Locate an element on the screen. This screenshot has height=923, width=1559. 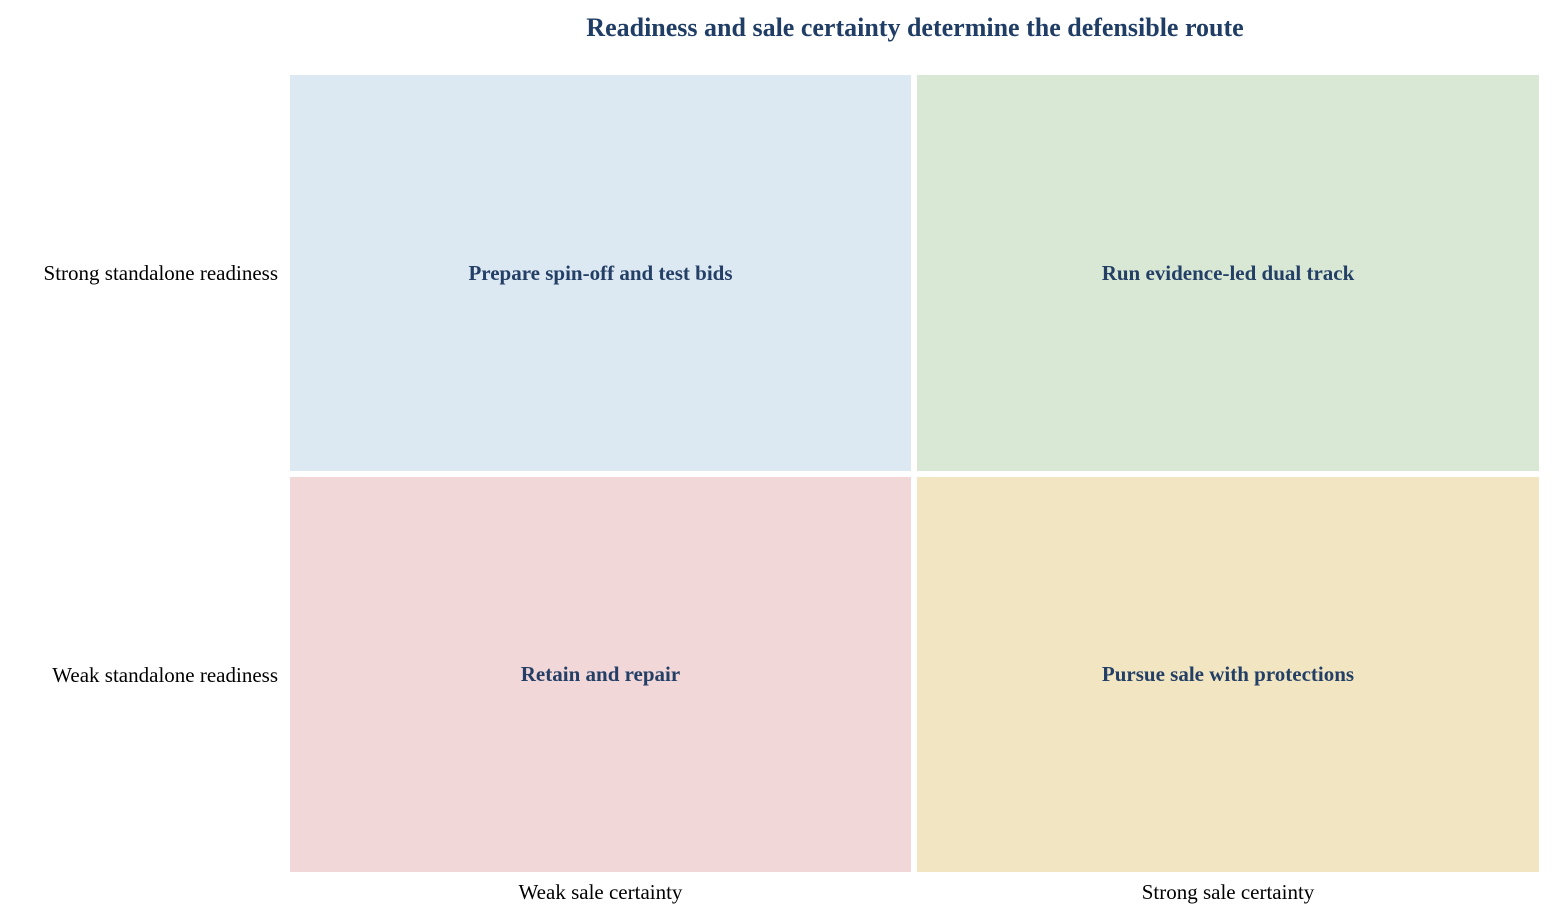
quadrant-top-right-label: Run evidence-led dual track is located at coordinates (1228, 272).